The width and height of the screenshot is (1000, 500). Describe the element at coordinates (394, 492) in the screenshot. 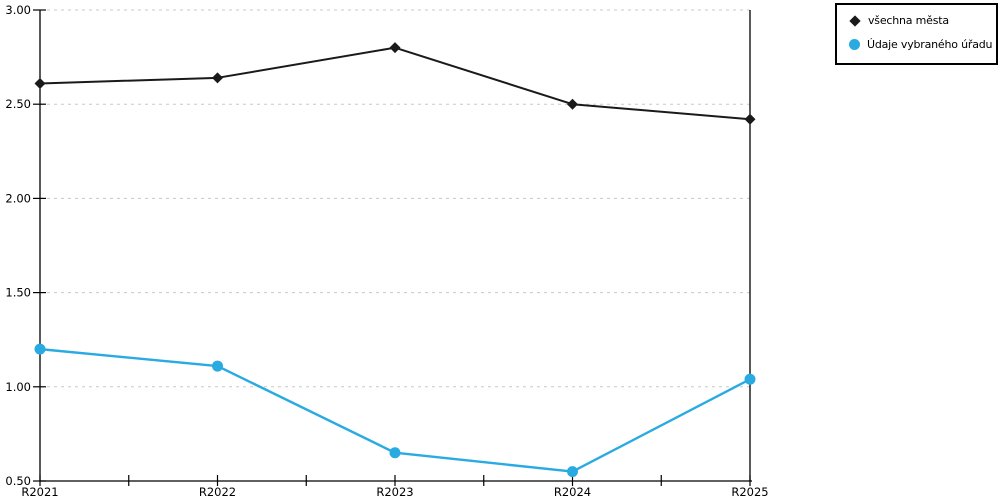

I see `x-tick-label: R2023` at that location.